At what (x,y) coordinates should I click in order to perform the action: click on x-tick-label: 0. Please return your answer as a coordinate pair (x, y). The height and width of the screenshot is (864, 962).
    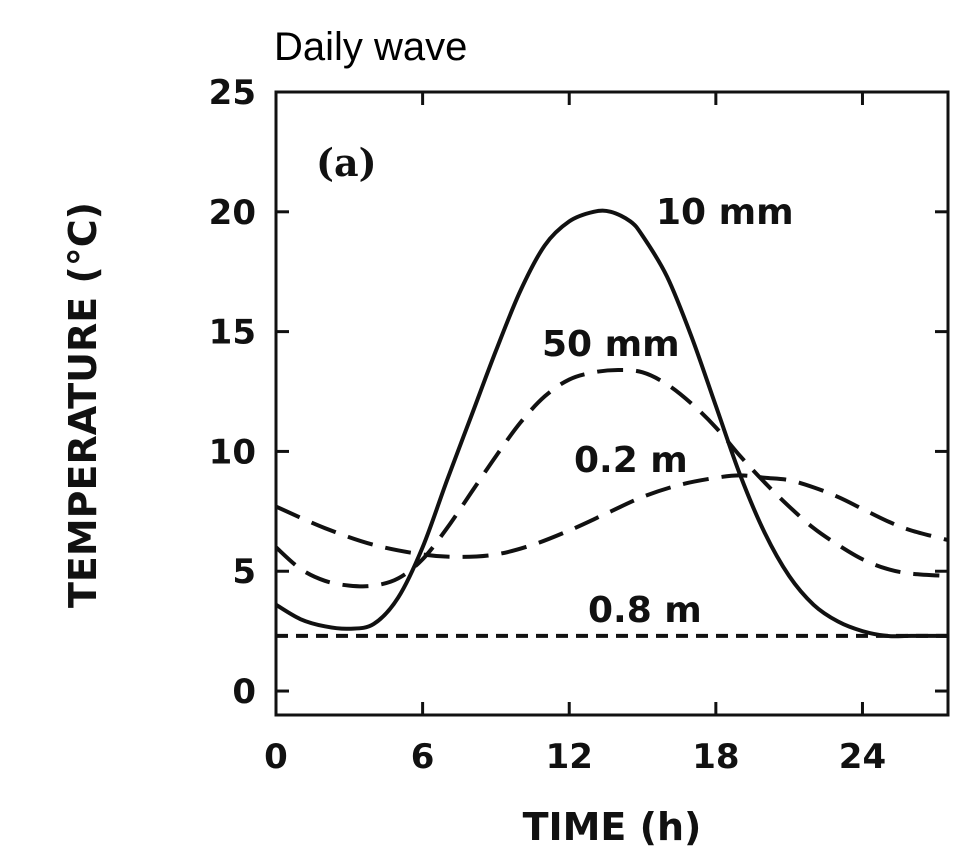
    Looking at the image, I should click on (276, 757).